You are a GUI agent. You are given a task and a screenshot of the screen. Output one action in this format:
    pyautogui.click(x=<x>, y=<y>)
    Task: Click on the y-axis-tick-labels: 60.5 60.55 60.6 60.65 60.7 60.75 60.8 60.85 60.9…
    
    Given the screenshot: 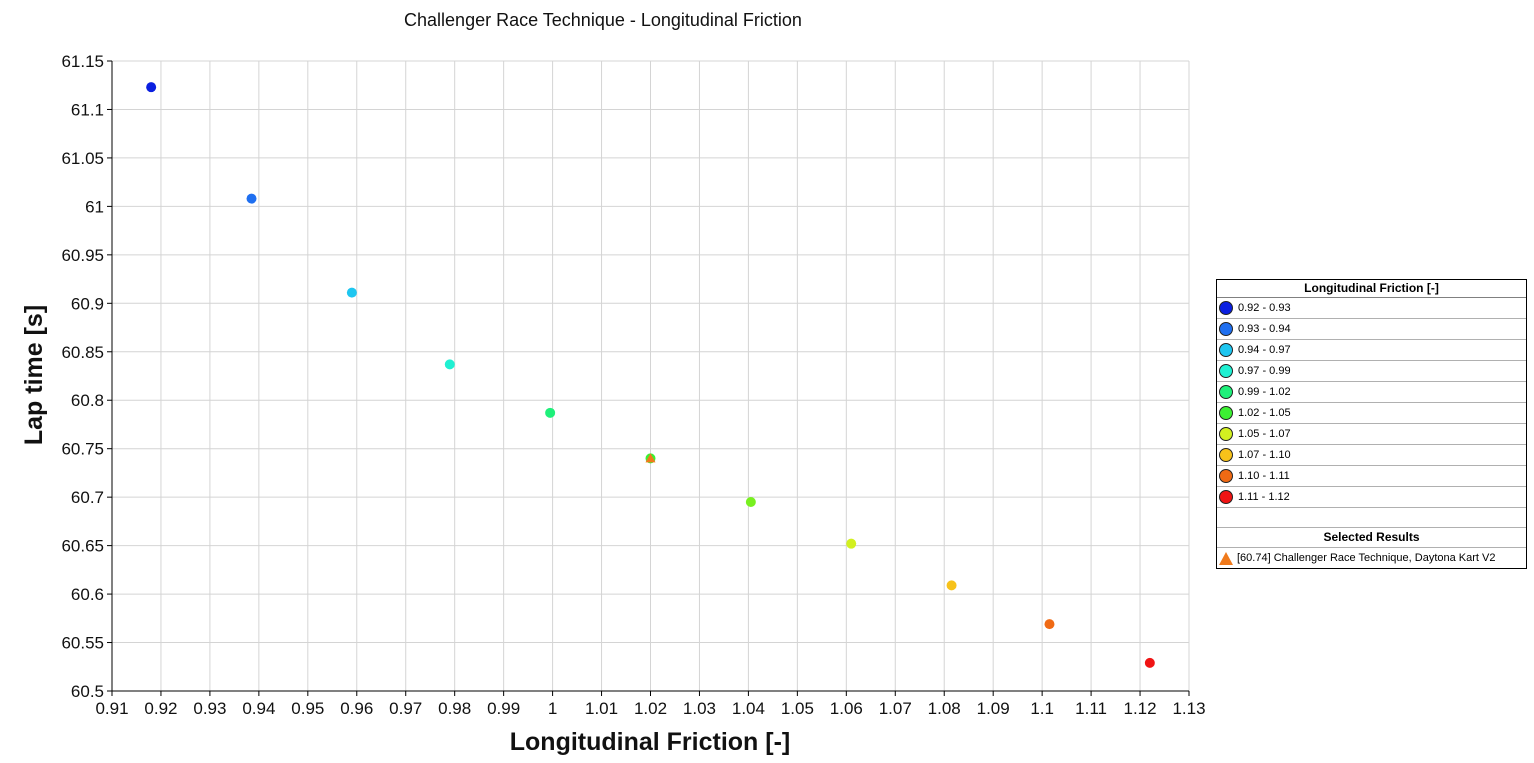 What is the action you would take?
    pyautogui.click(x=82, y=376)
    